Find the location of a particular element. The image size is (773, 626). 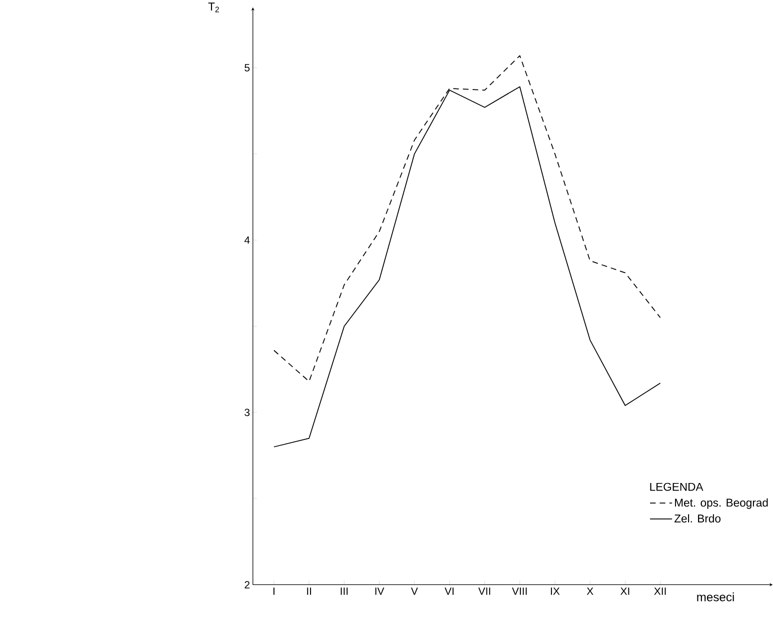

y-tick-label: 3 is located at coordinates (247, 412).